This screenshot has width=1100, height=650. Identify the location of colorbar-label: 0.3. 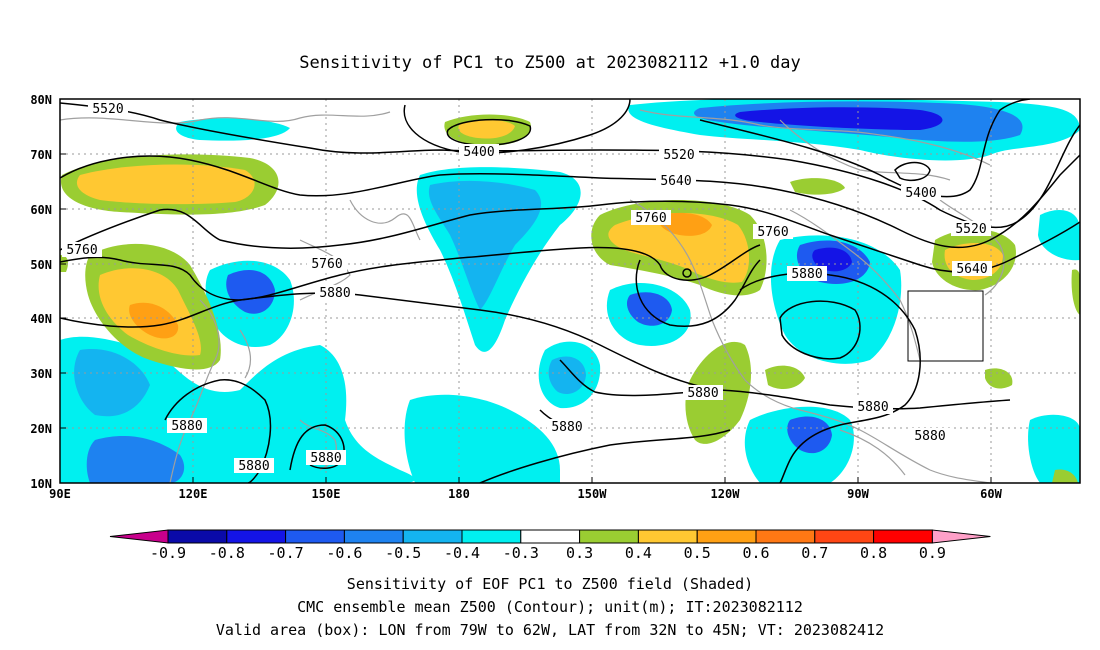
(579, 553).